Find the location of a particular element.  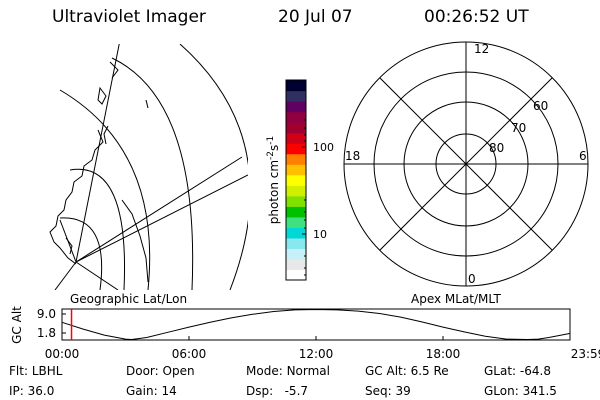

alt-x-tick-label: 23:59 is located at coordinates (585, 354).